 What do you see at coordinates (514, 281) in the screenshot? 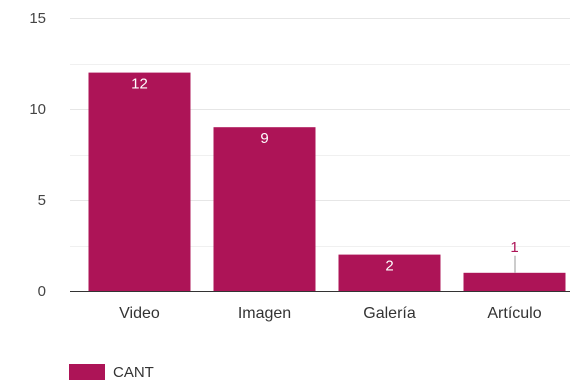
I see `bar-artículo` at bounding box center [514, 281].